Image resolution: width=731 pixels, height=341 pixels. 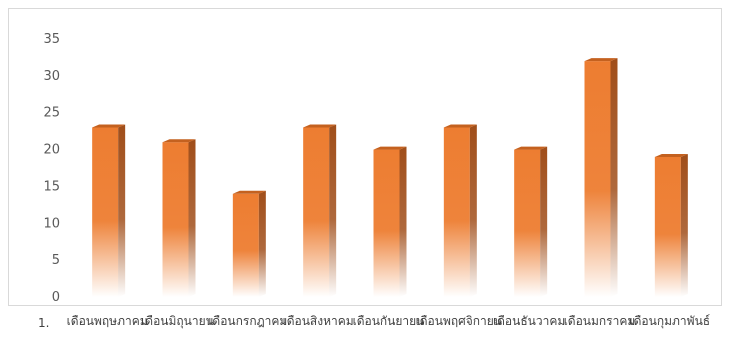 What do you see at coordinates (51, 76) in the screenshot?
I see `y-tick-label: 30` at bounding box center [51, 76].